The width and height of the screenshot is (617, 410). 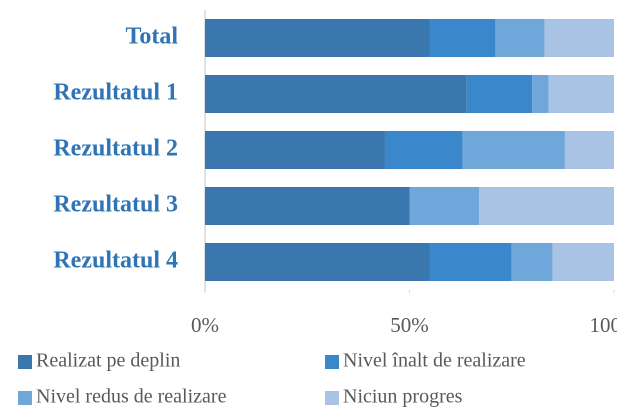 What do you see at coordinates (434, 361) in the screenshot?
I see `legend-label: Nivel înalt de realizare` at bounding box center [434, 361].